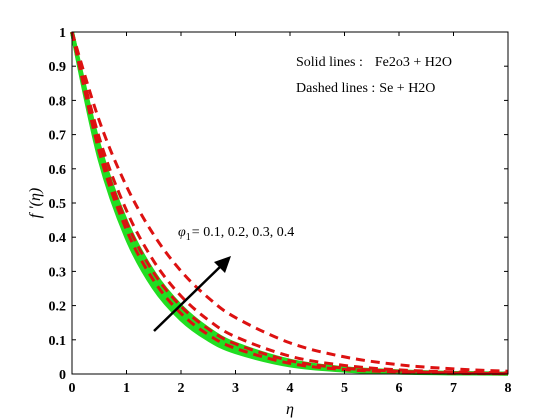 The width and height of the screenshot is (560, 420). Describe the element at coordinates (235, 388) in the screenshot. I see `x-tick-label: 3` at that location.